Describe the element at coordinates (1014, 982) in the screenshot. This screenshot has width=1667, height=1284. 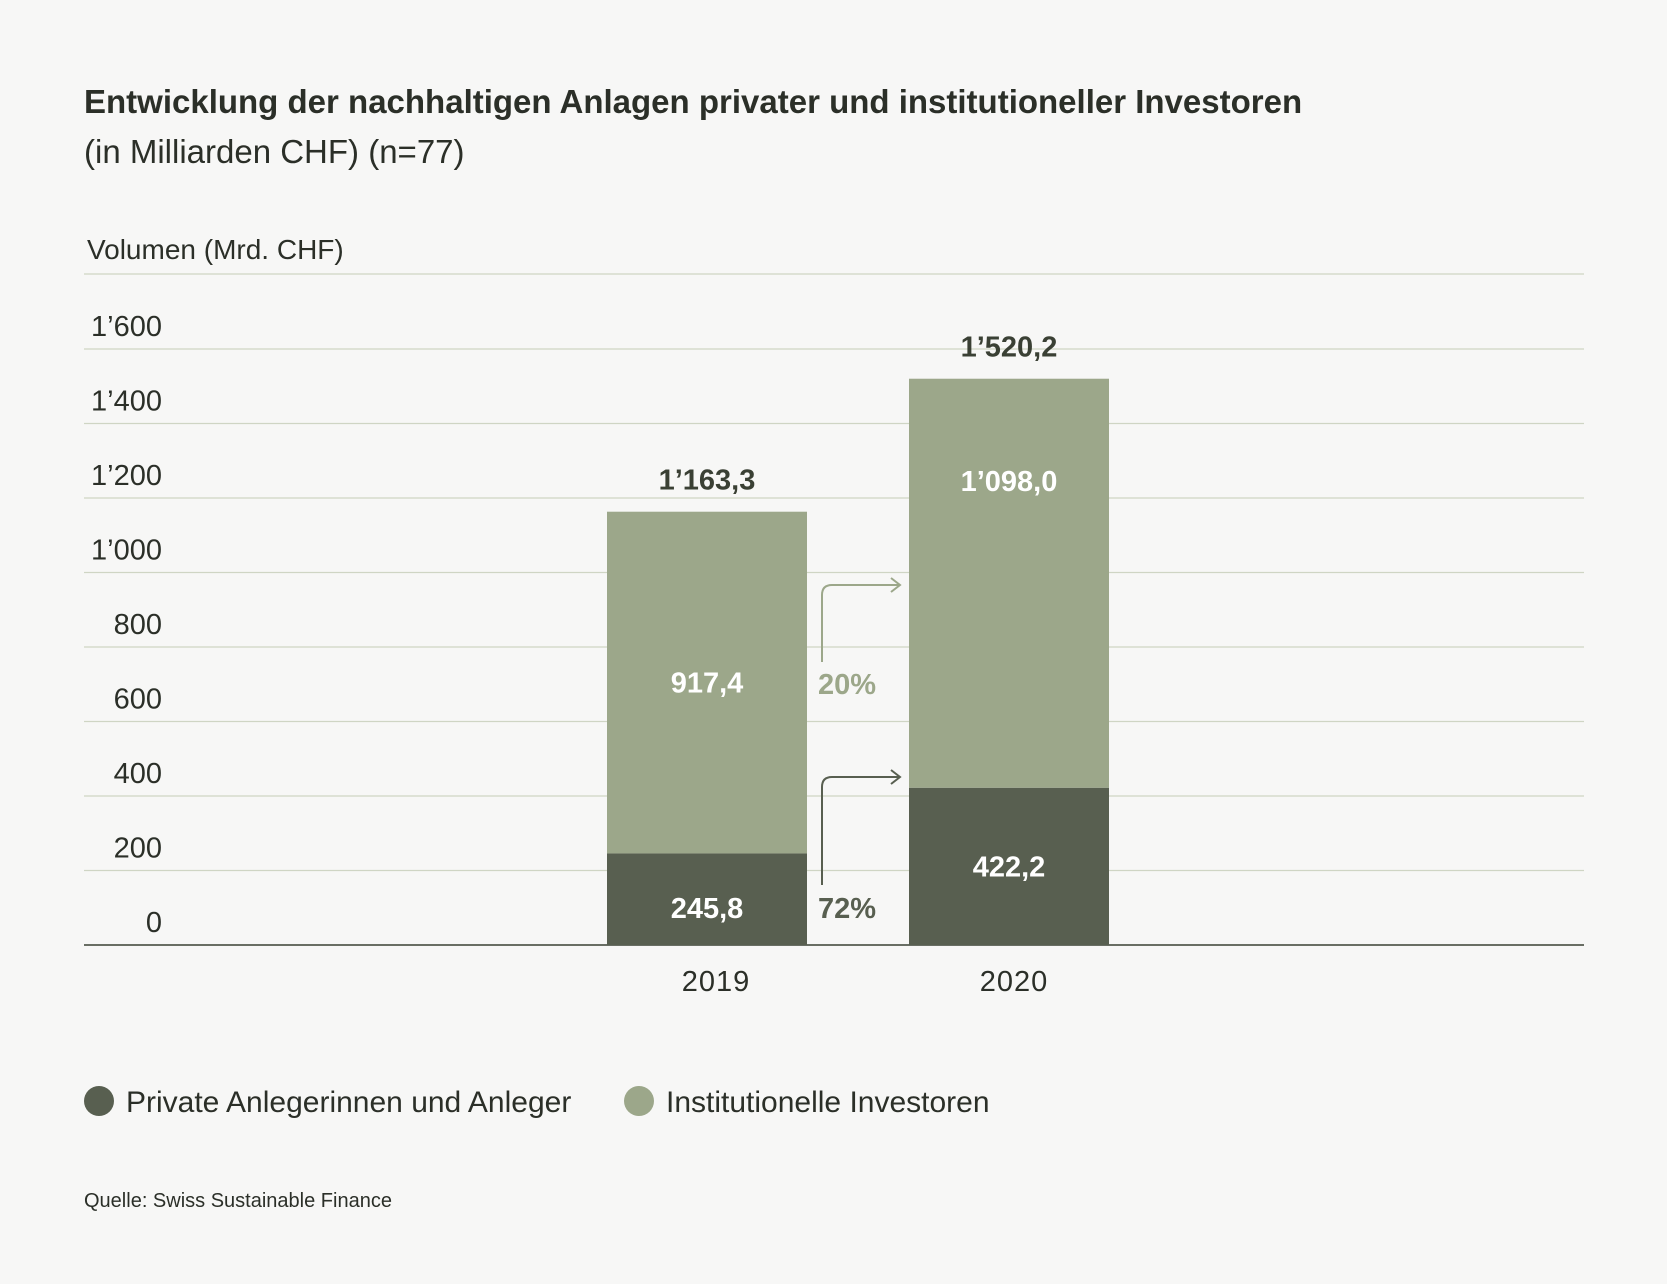
I see `x-tick-label: 2020` at that location.